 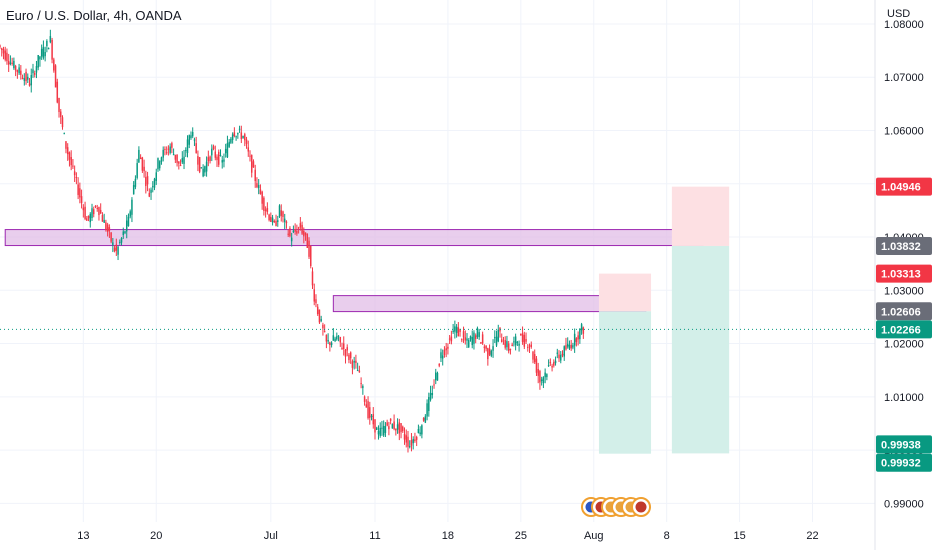 I want to click on price-label-box, so click(x=904, y=311).